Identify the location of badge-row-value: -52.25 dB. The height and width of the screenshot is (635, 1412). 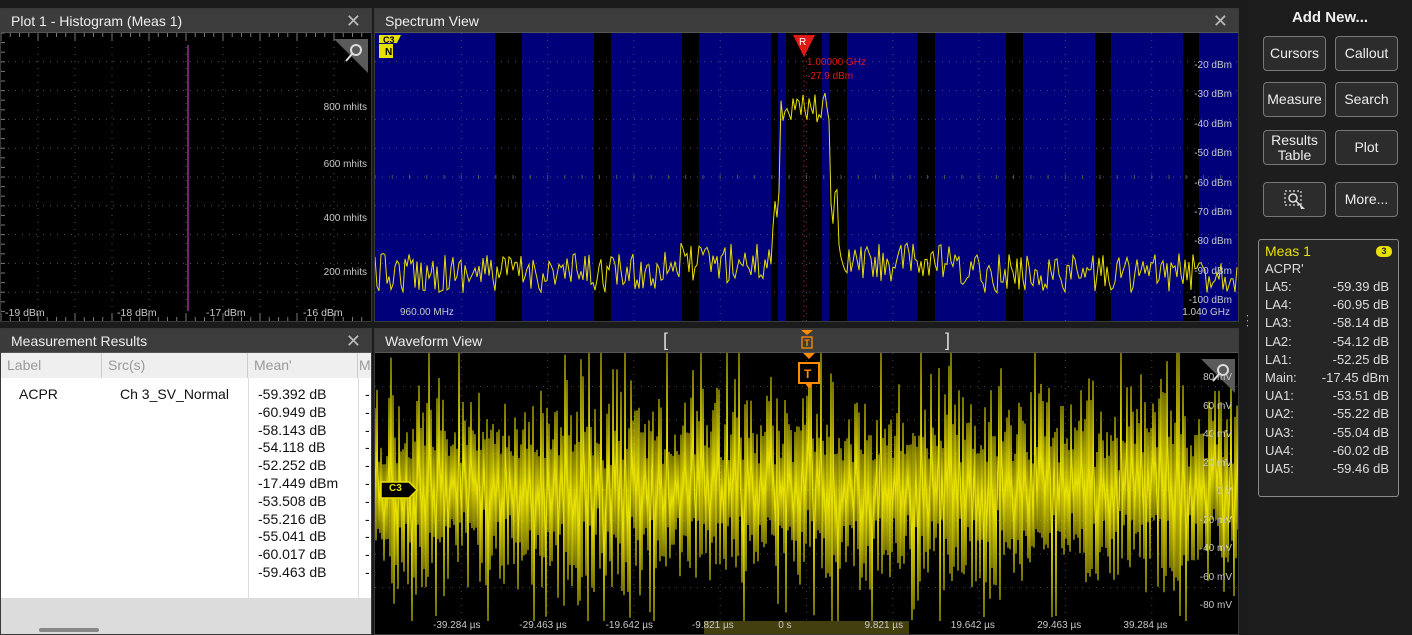
(1360, 359).